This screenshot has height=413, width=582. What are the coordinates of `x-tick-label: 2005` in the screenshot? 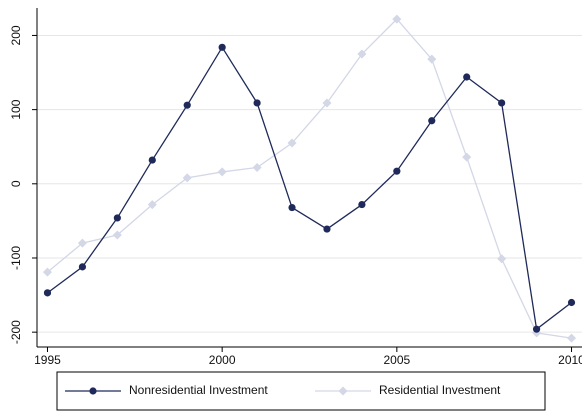 It's located at (396, 360).